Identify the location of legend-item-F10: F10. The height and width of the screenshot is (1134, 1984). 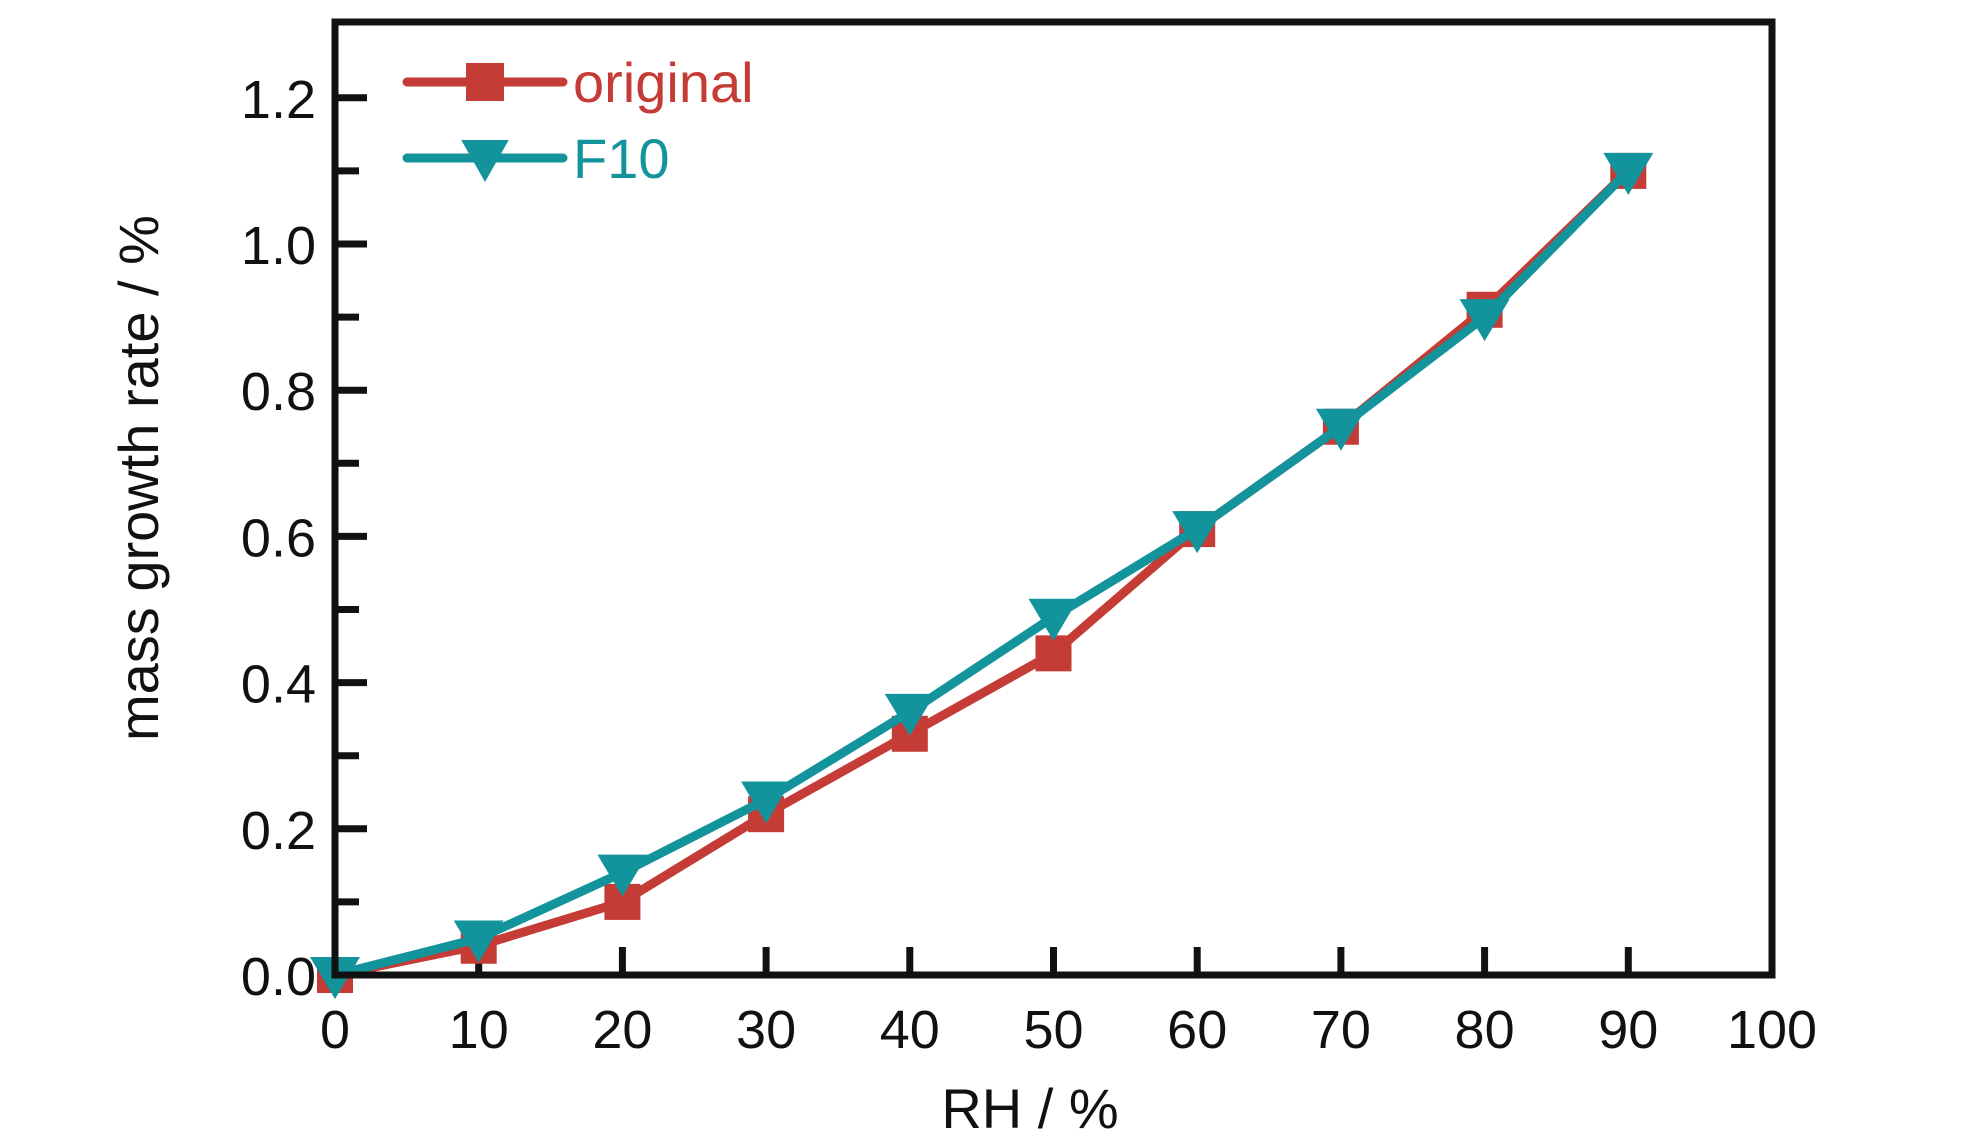
(536, 158).